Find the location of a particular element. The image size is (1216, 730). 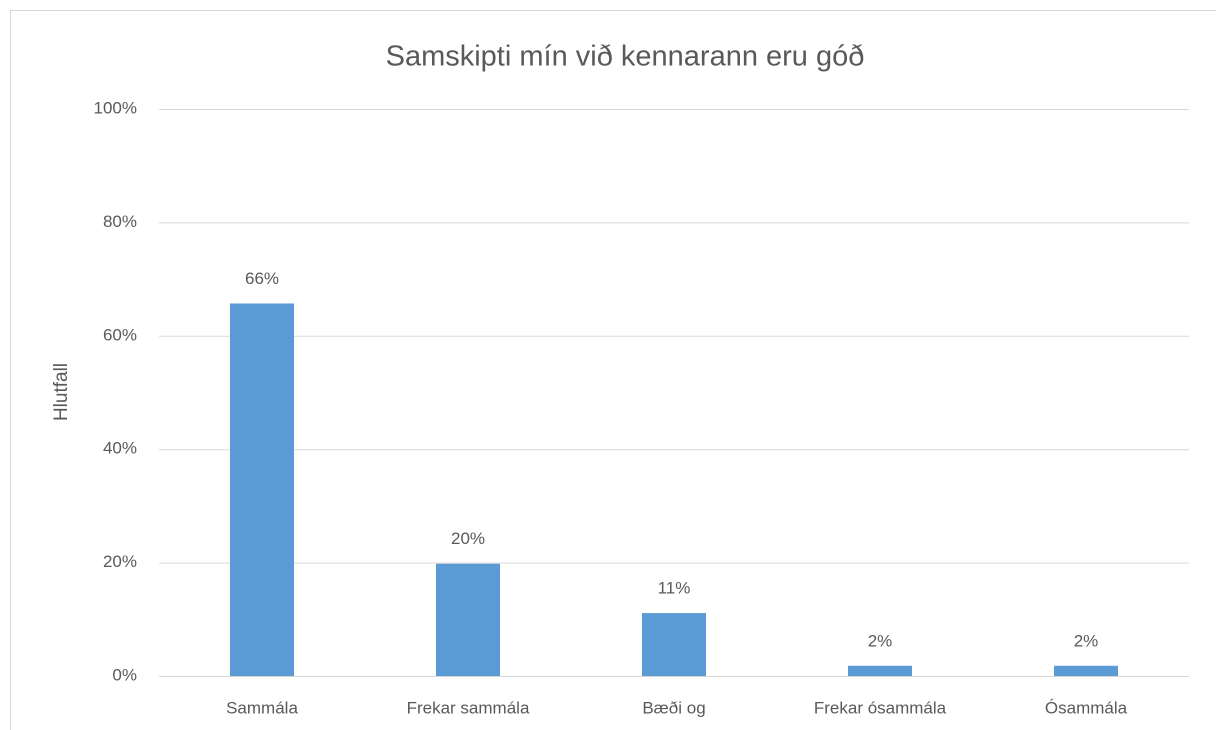

y-tick-label: 20% is located at coordinates (120, 561).